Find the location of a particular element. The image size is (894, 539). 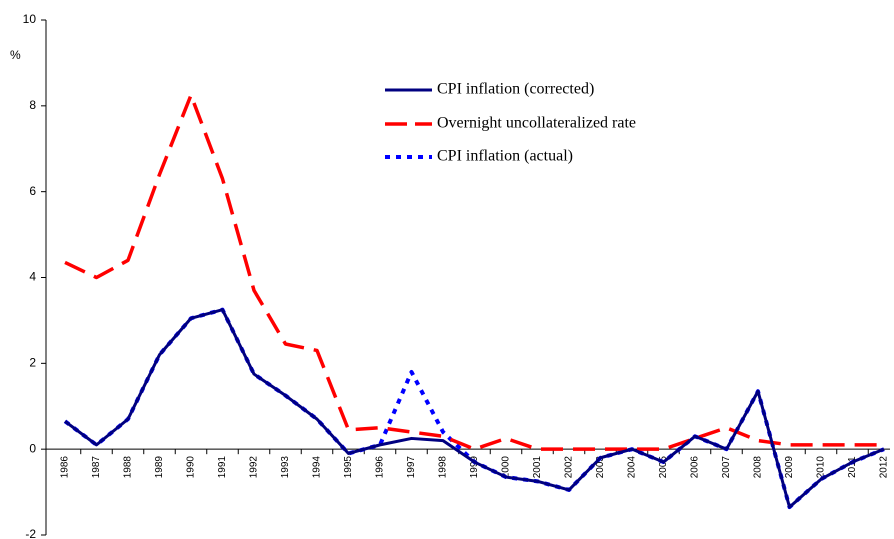

x-tick-label: 2008 is located at coordinates (758, 467).